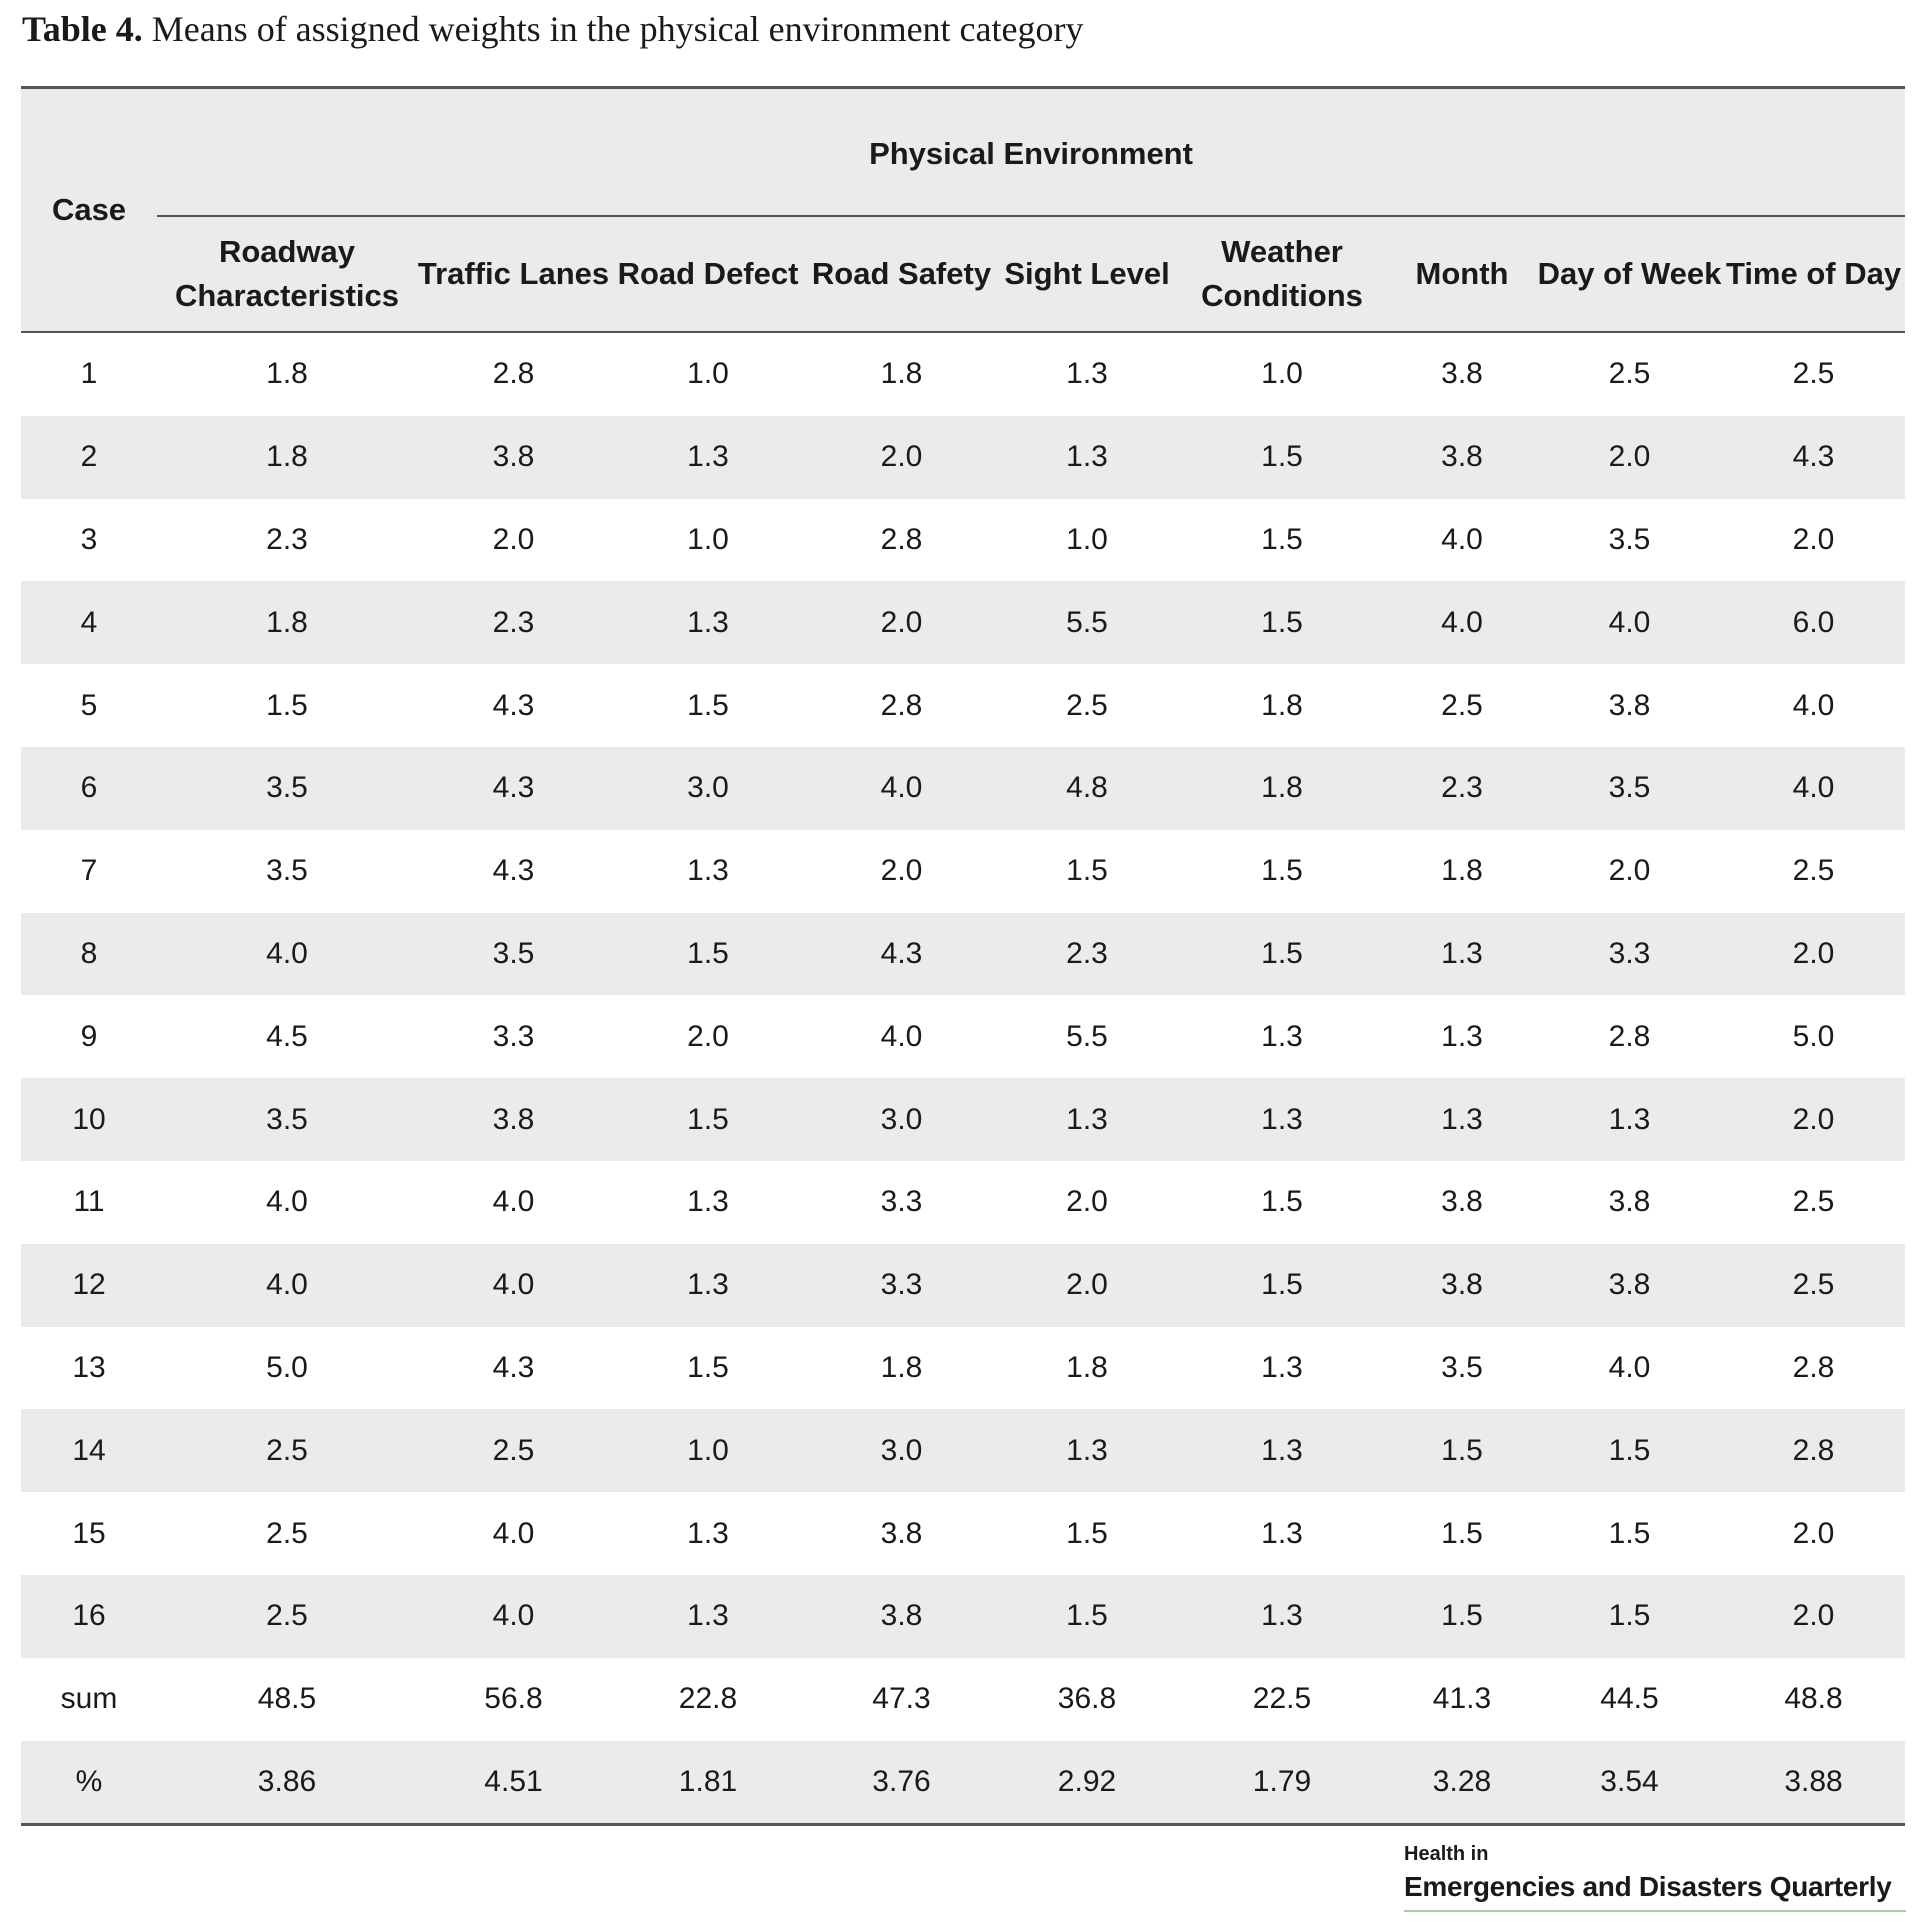 Image resolution: width=1923 pixels, height=1931 pixels. What do you see at coordinates (963, 1451) in the screenshot?
I see `table-row: 14 2.5 2.5 1.0 3.0 1.3 1.3 1.5 1.5 2.8` at bounding box center [963, 1451].